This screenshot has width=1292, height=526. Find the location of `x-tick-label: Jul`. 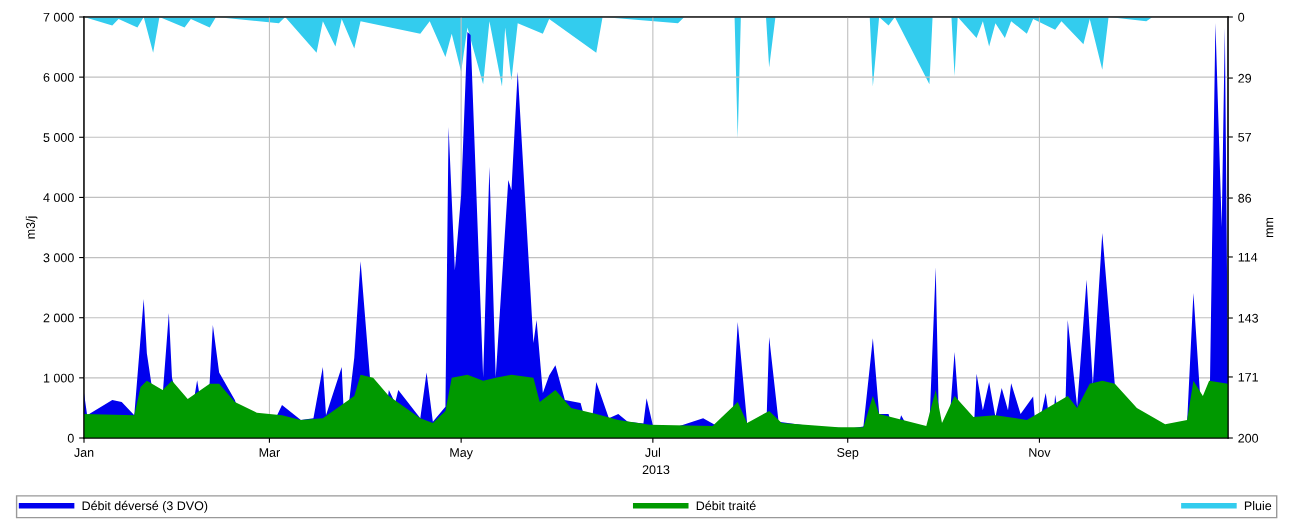

x-tick-label: Jul is located at coordinates (653, 452).